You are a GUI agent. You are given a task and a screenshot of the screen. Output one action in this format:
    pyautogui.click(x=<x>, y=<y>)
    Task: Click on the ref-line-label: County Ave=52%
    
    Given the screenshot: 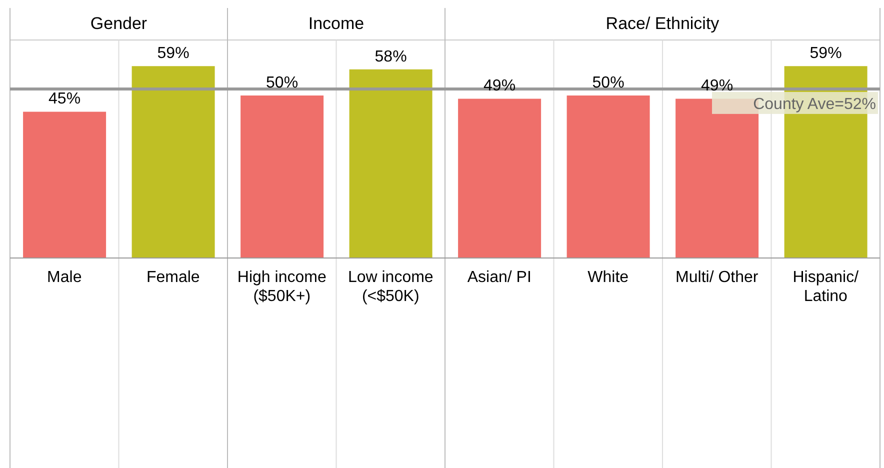 What is the action you would take?
    pyautogui.click(x=814, y=104)
    